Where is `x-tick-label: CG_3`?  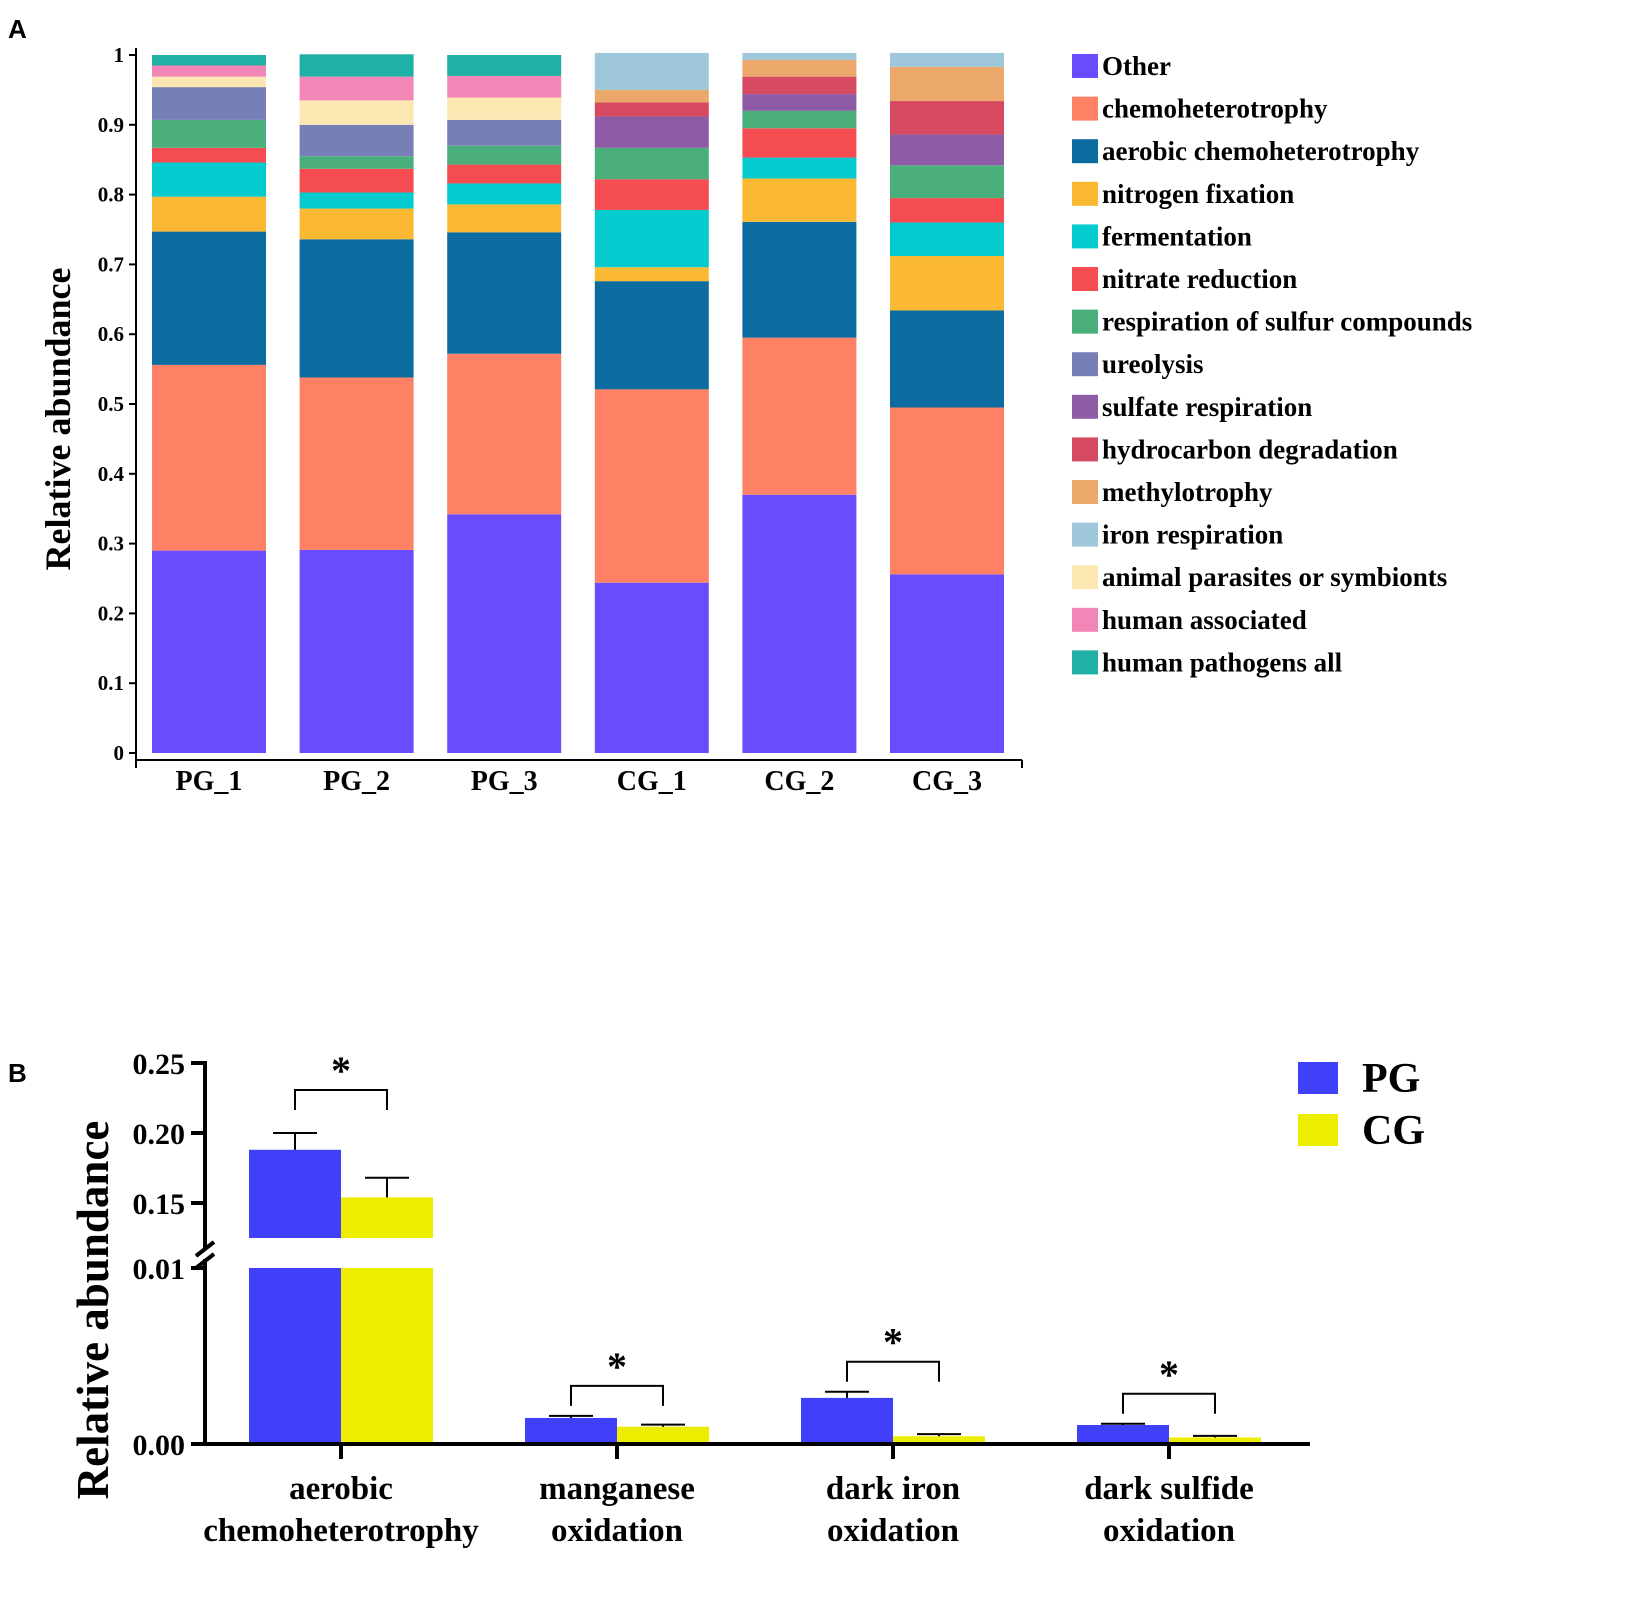
x-tick-label: CG_3 is located at coordinates (947, 781).